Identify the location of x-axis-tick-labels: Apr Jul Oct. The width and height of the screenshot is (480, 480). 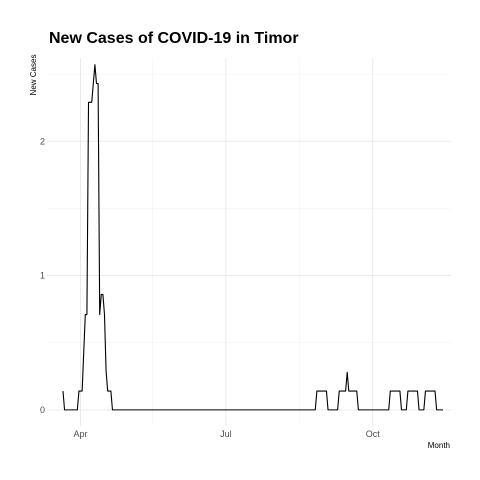
(227, 434).